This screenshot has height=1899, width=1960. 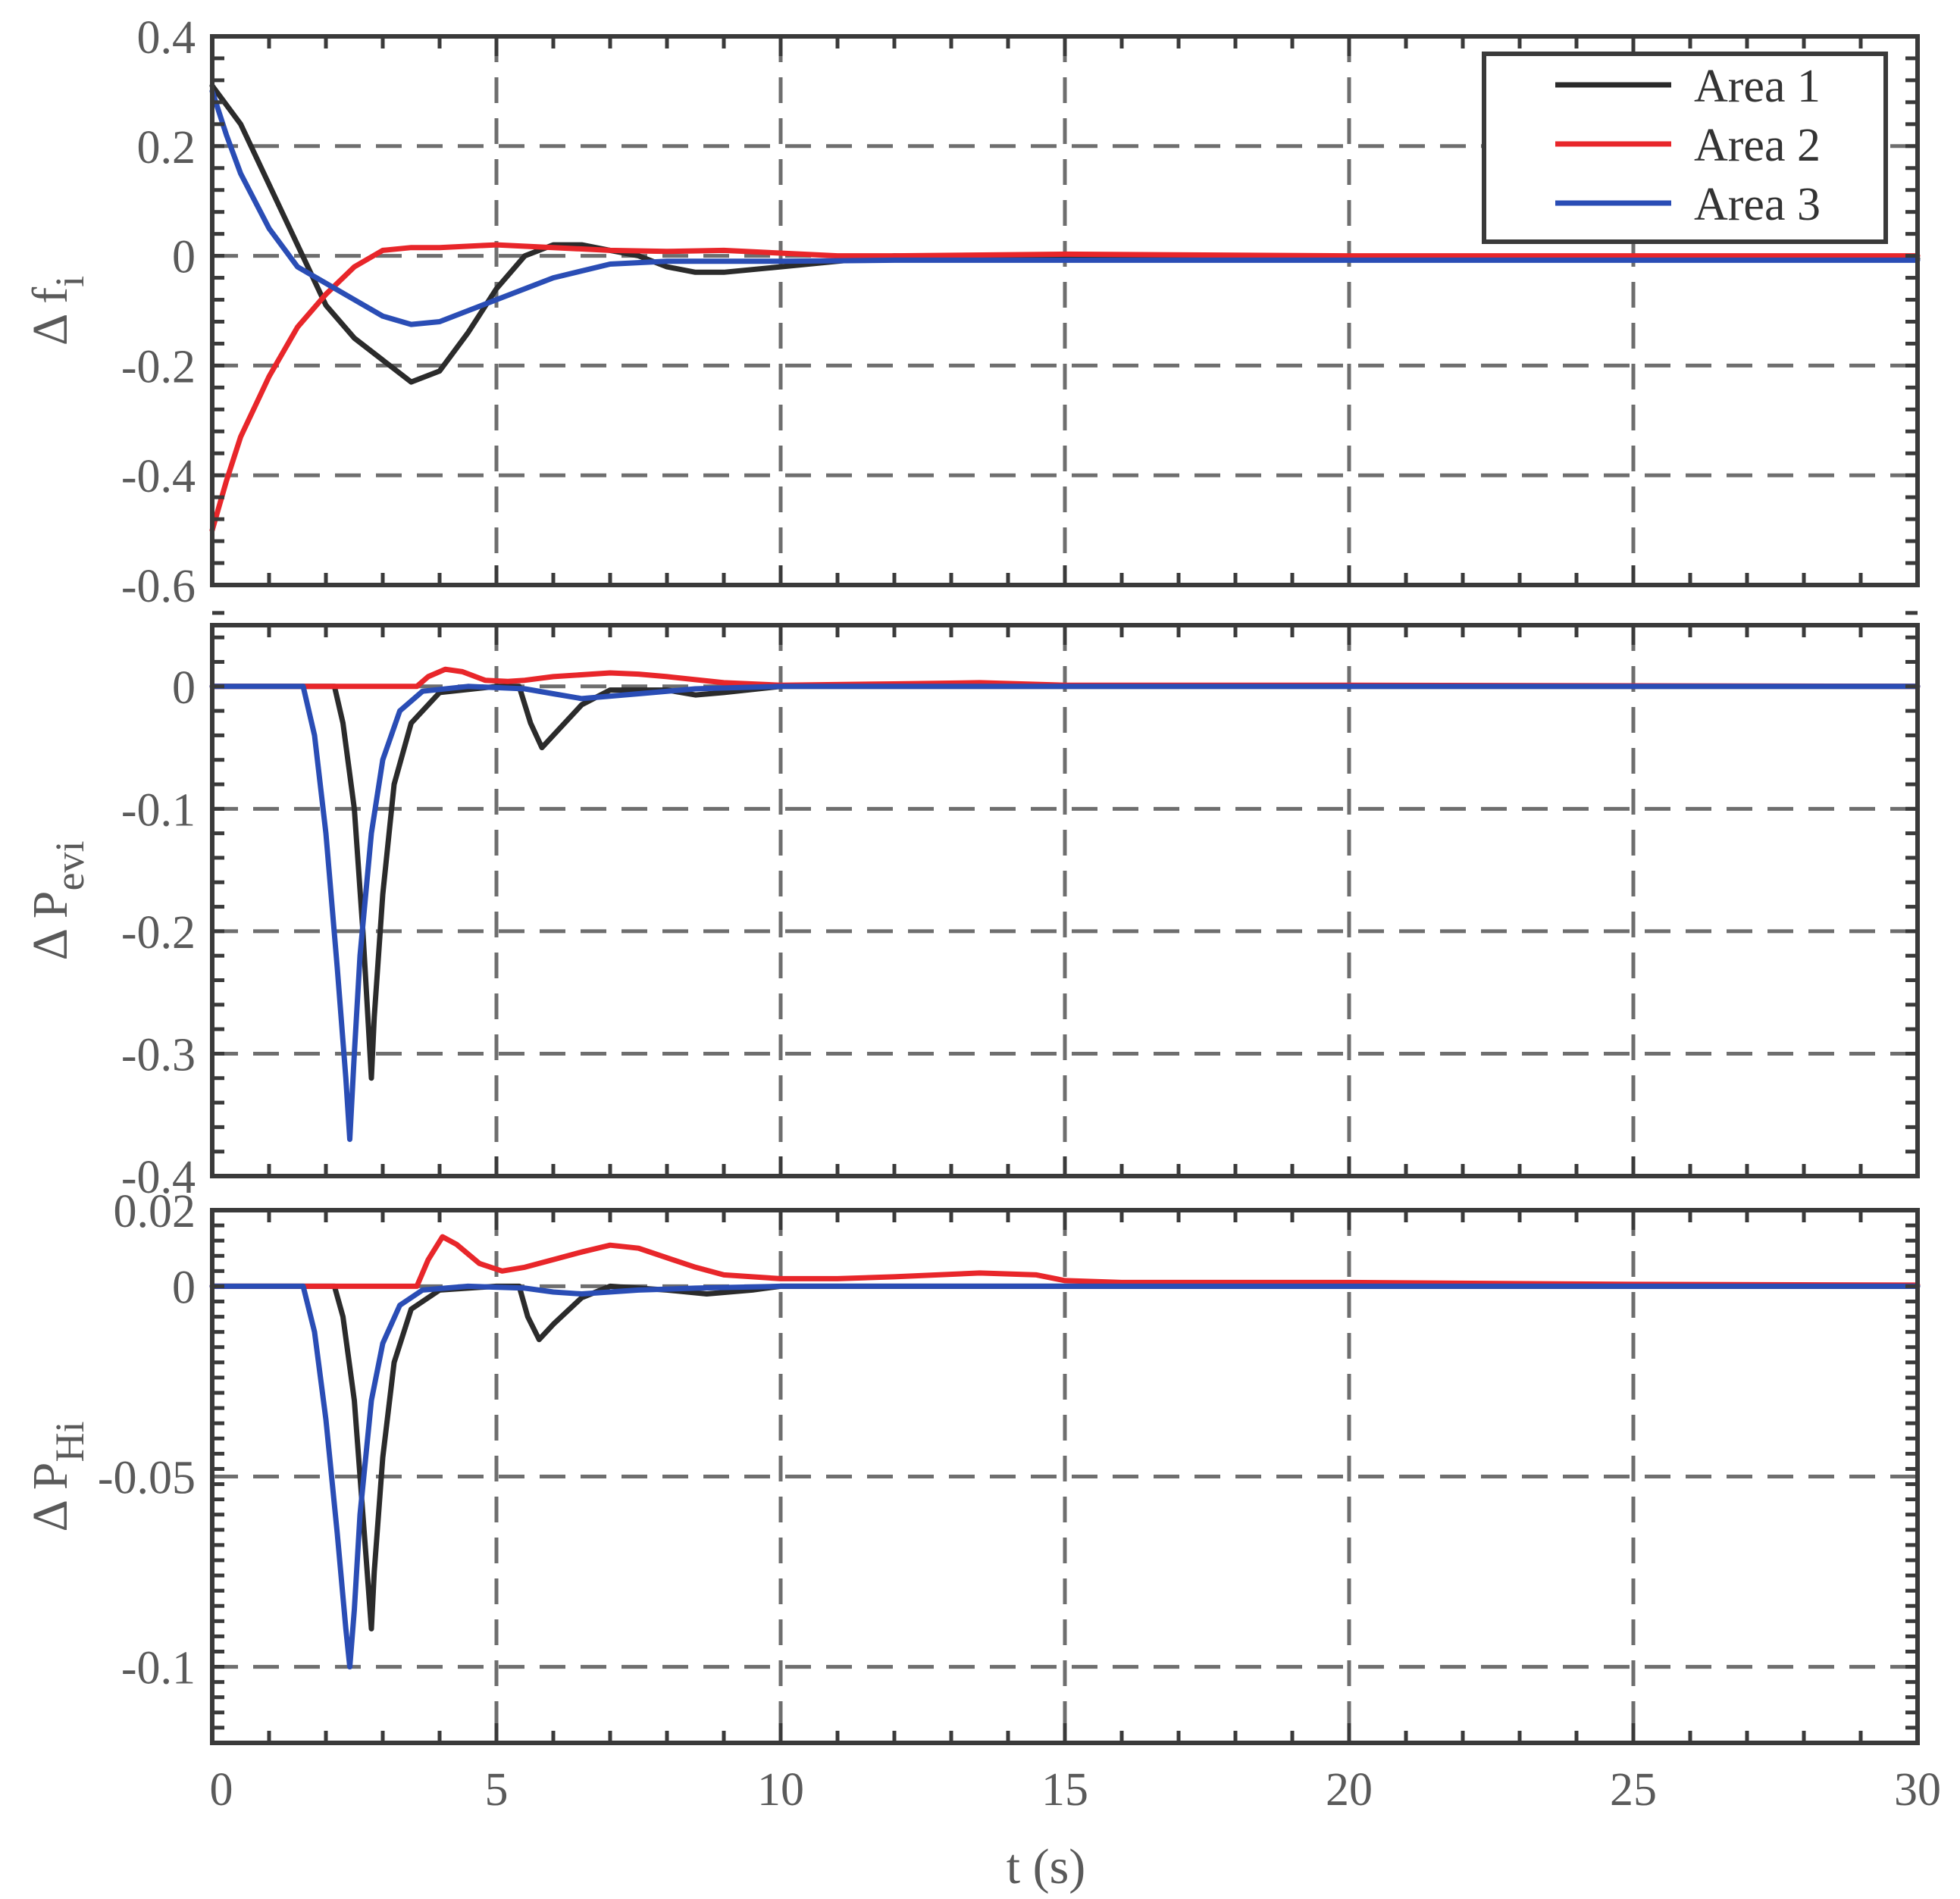 What do you see at coordinates (1633, 1790) in the screenshot?
I see `x-tick-label: 25` at bounding box center [1633, 1790].